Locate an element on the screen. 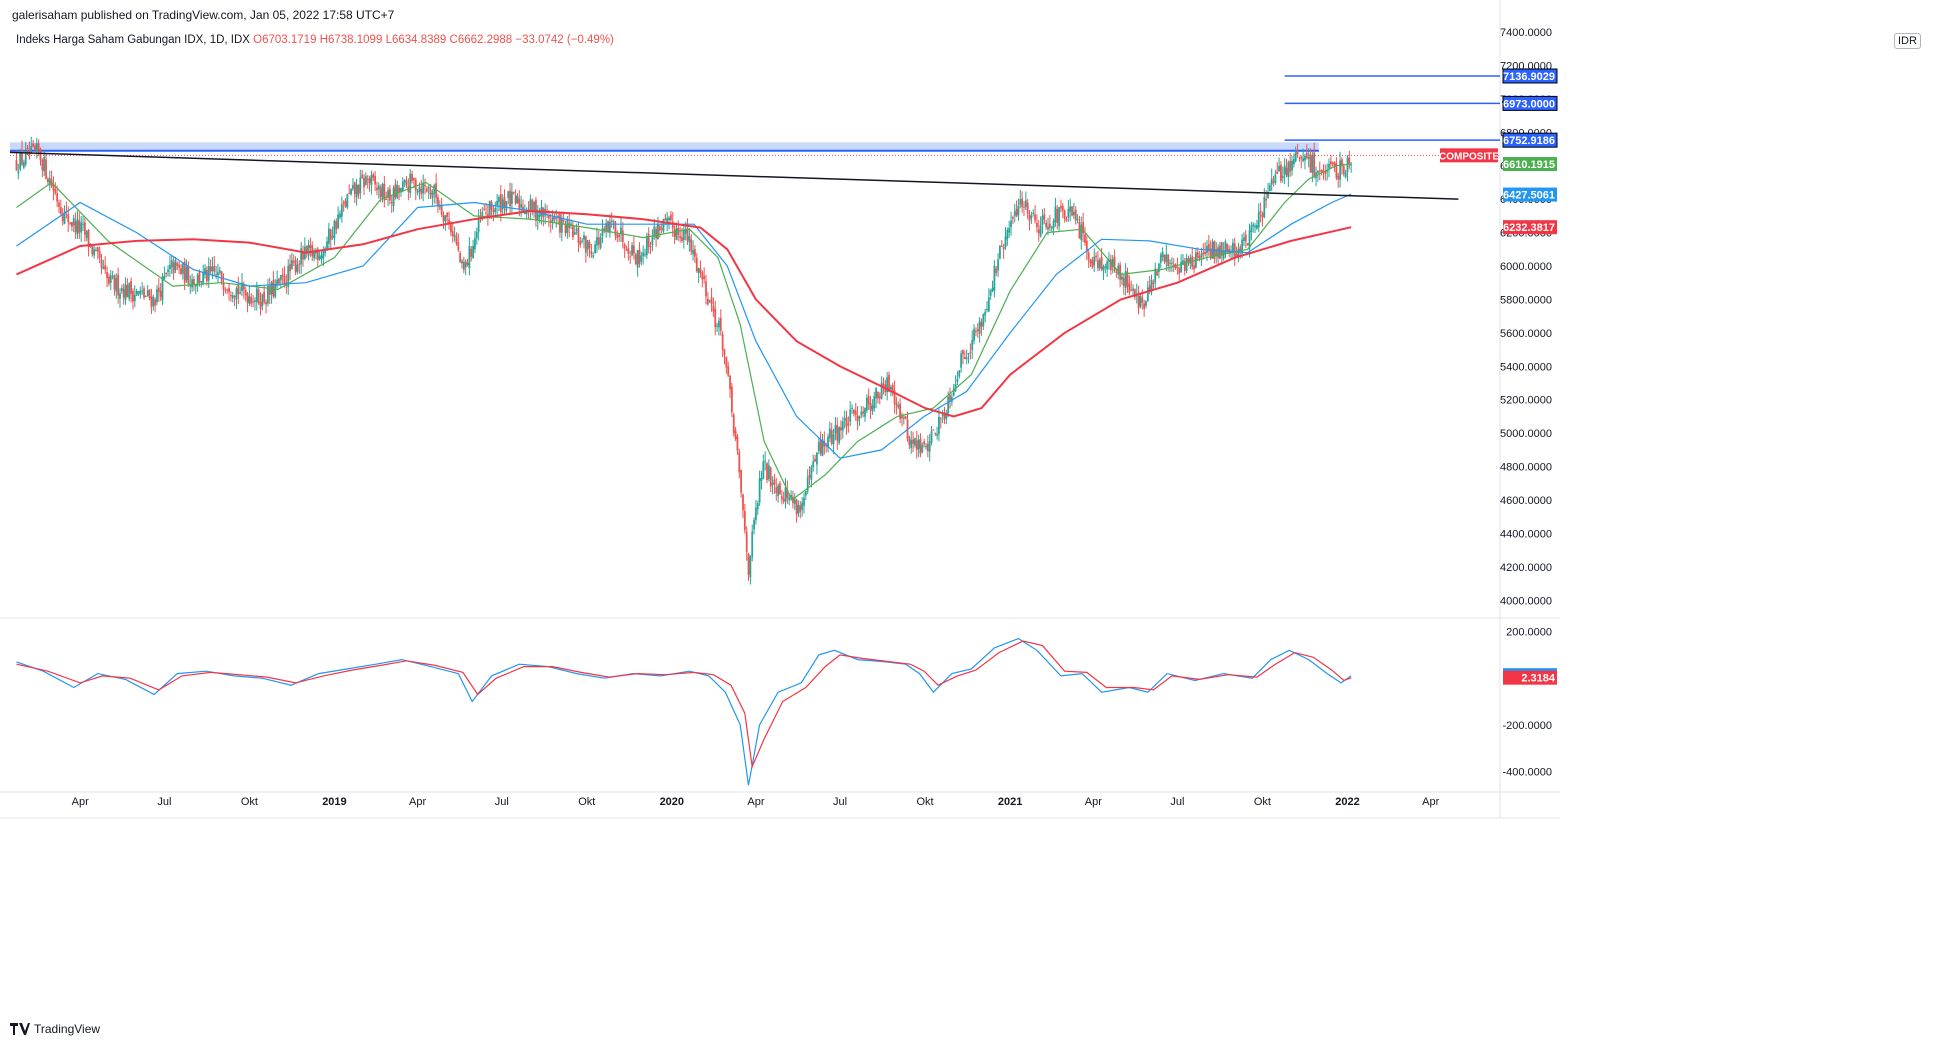  x-tick-label: Okt is located at coordinates (586, 802).